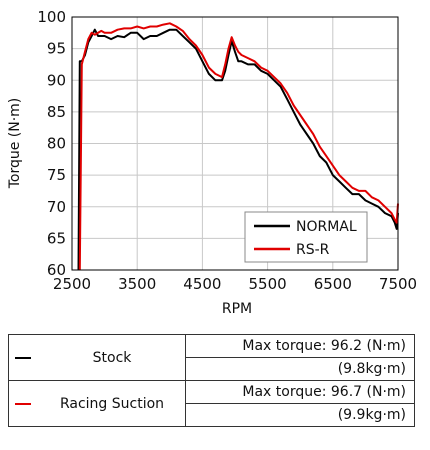 This screenshot has height=450, width=430. I want to click on legend: NORMAL RS-R, so click(306, 237).